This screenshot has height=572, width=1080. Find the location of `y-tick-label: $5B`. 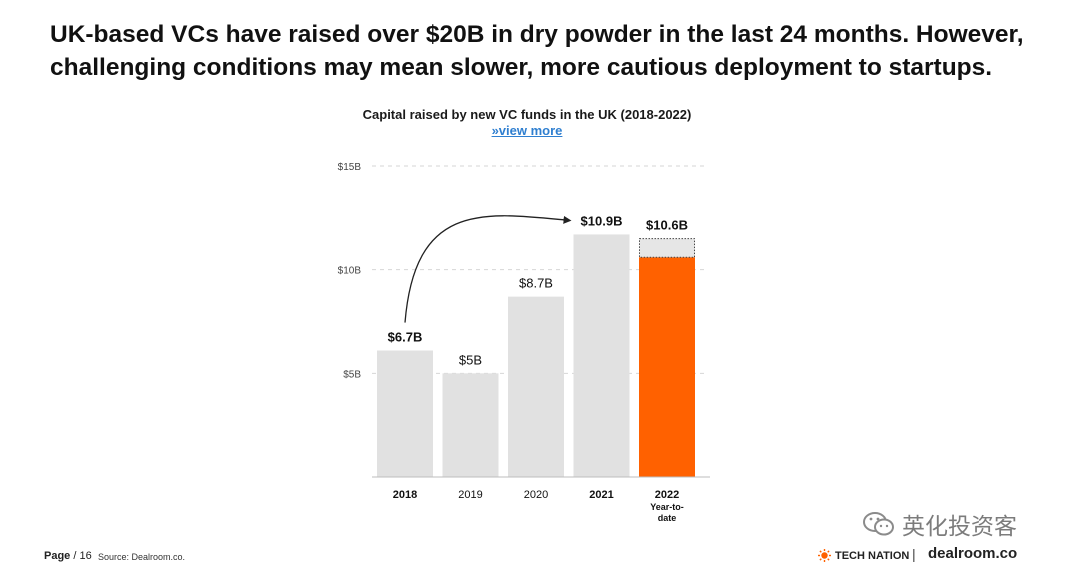

y-tick-label: $5B is located at coordinates (352, 374).